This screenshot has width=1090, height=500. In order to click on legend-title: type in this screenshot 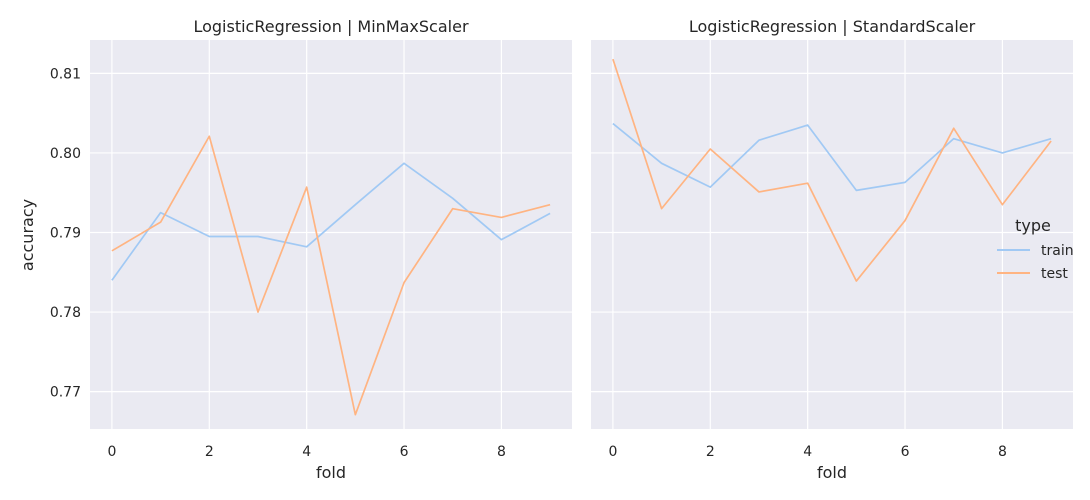, I will do `click(1033, 225)`.